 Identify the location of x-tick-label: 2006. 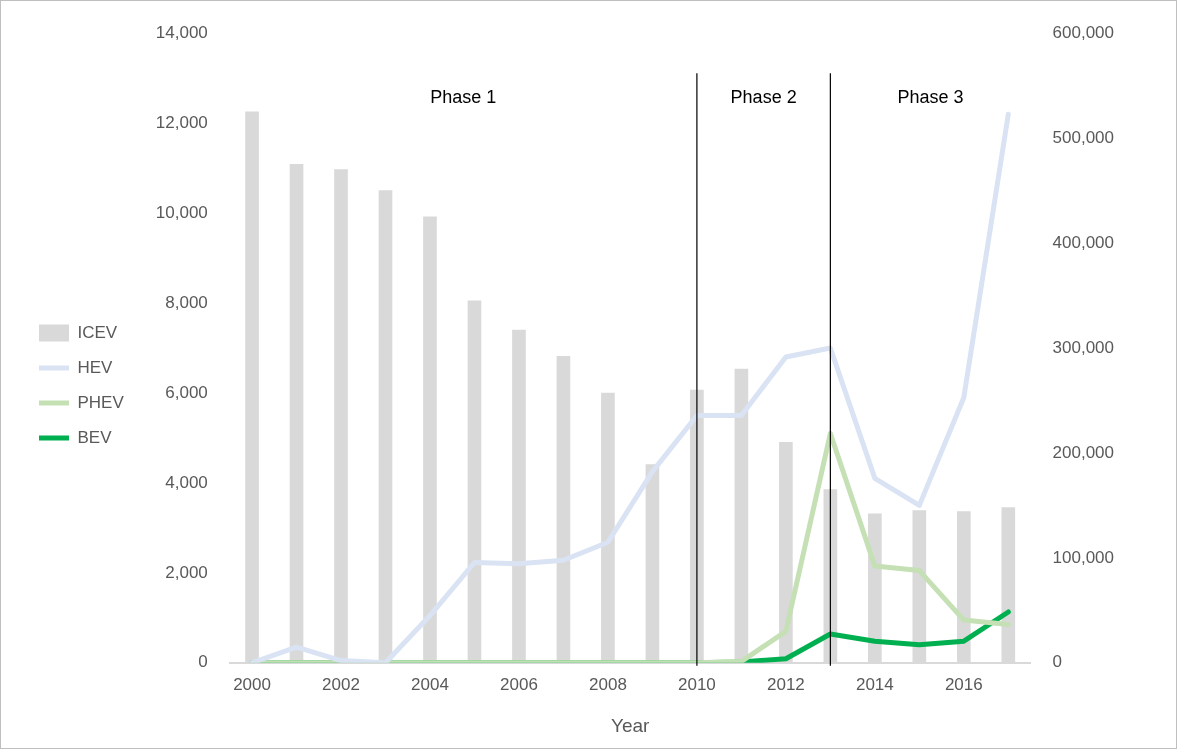
(519, 684).